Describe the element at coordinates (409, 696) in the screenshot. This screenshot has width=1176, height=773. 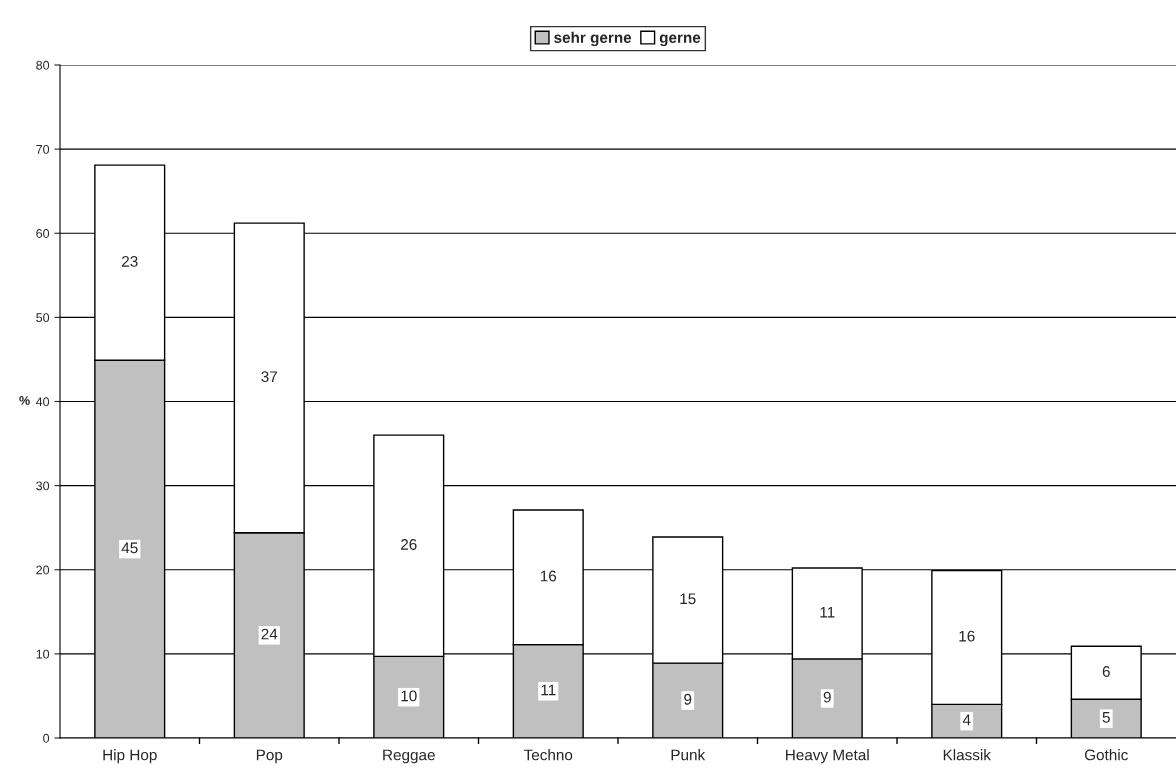
I see `data-label: 10` at that location.